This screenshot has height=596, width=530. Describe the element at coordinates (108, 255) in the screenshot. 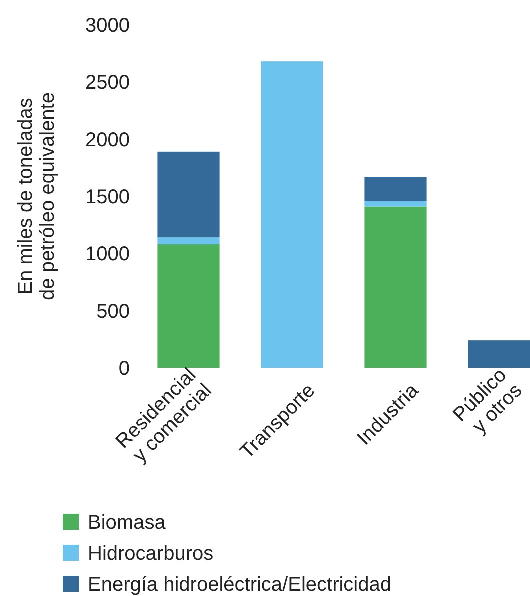

I see `y-tick-label: 1000` at that location.